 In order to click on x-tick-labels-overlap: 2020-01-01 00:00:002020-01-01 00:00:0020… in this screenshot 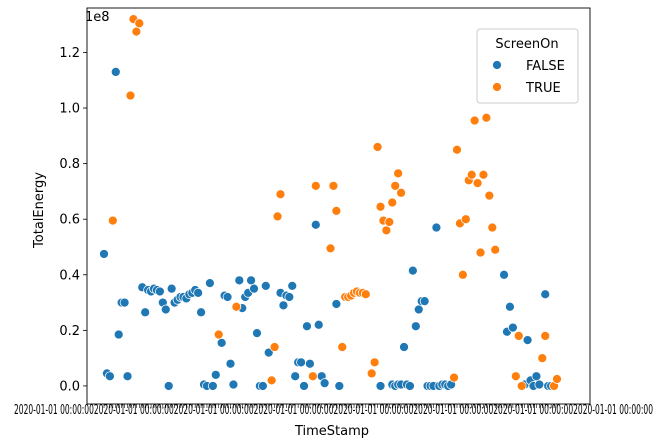, I will do `click(333, 410)`.